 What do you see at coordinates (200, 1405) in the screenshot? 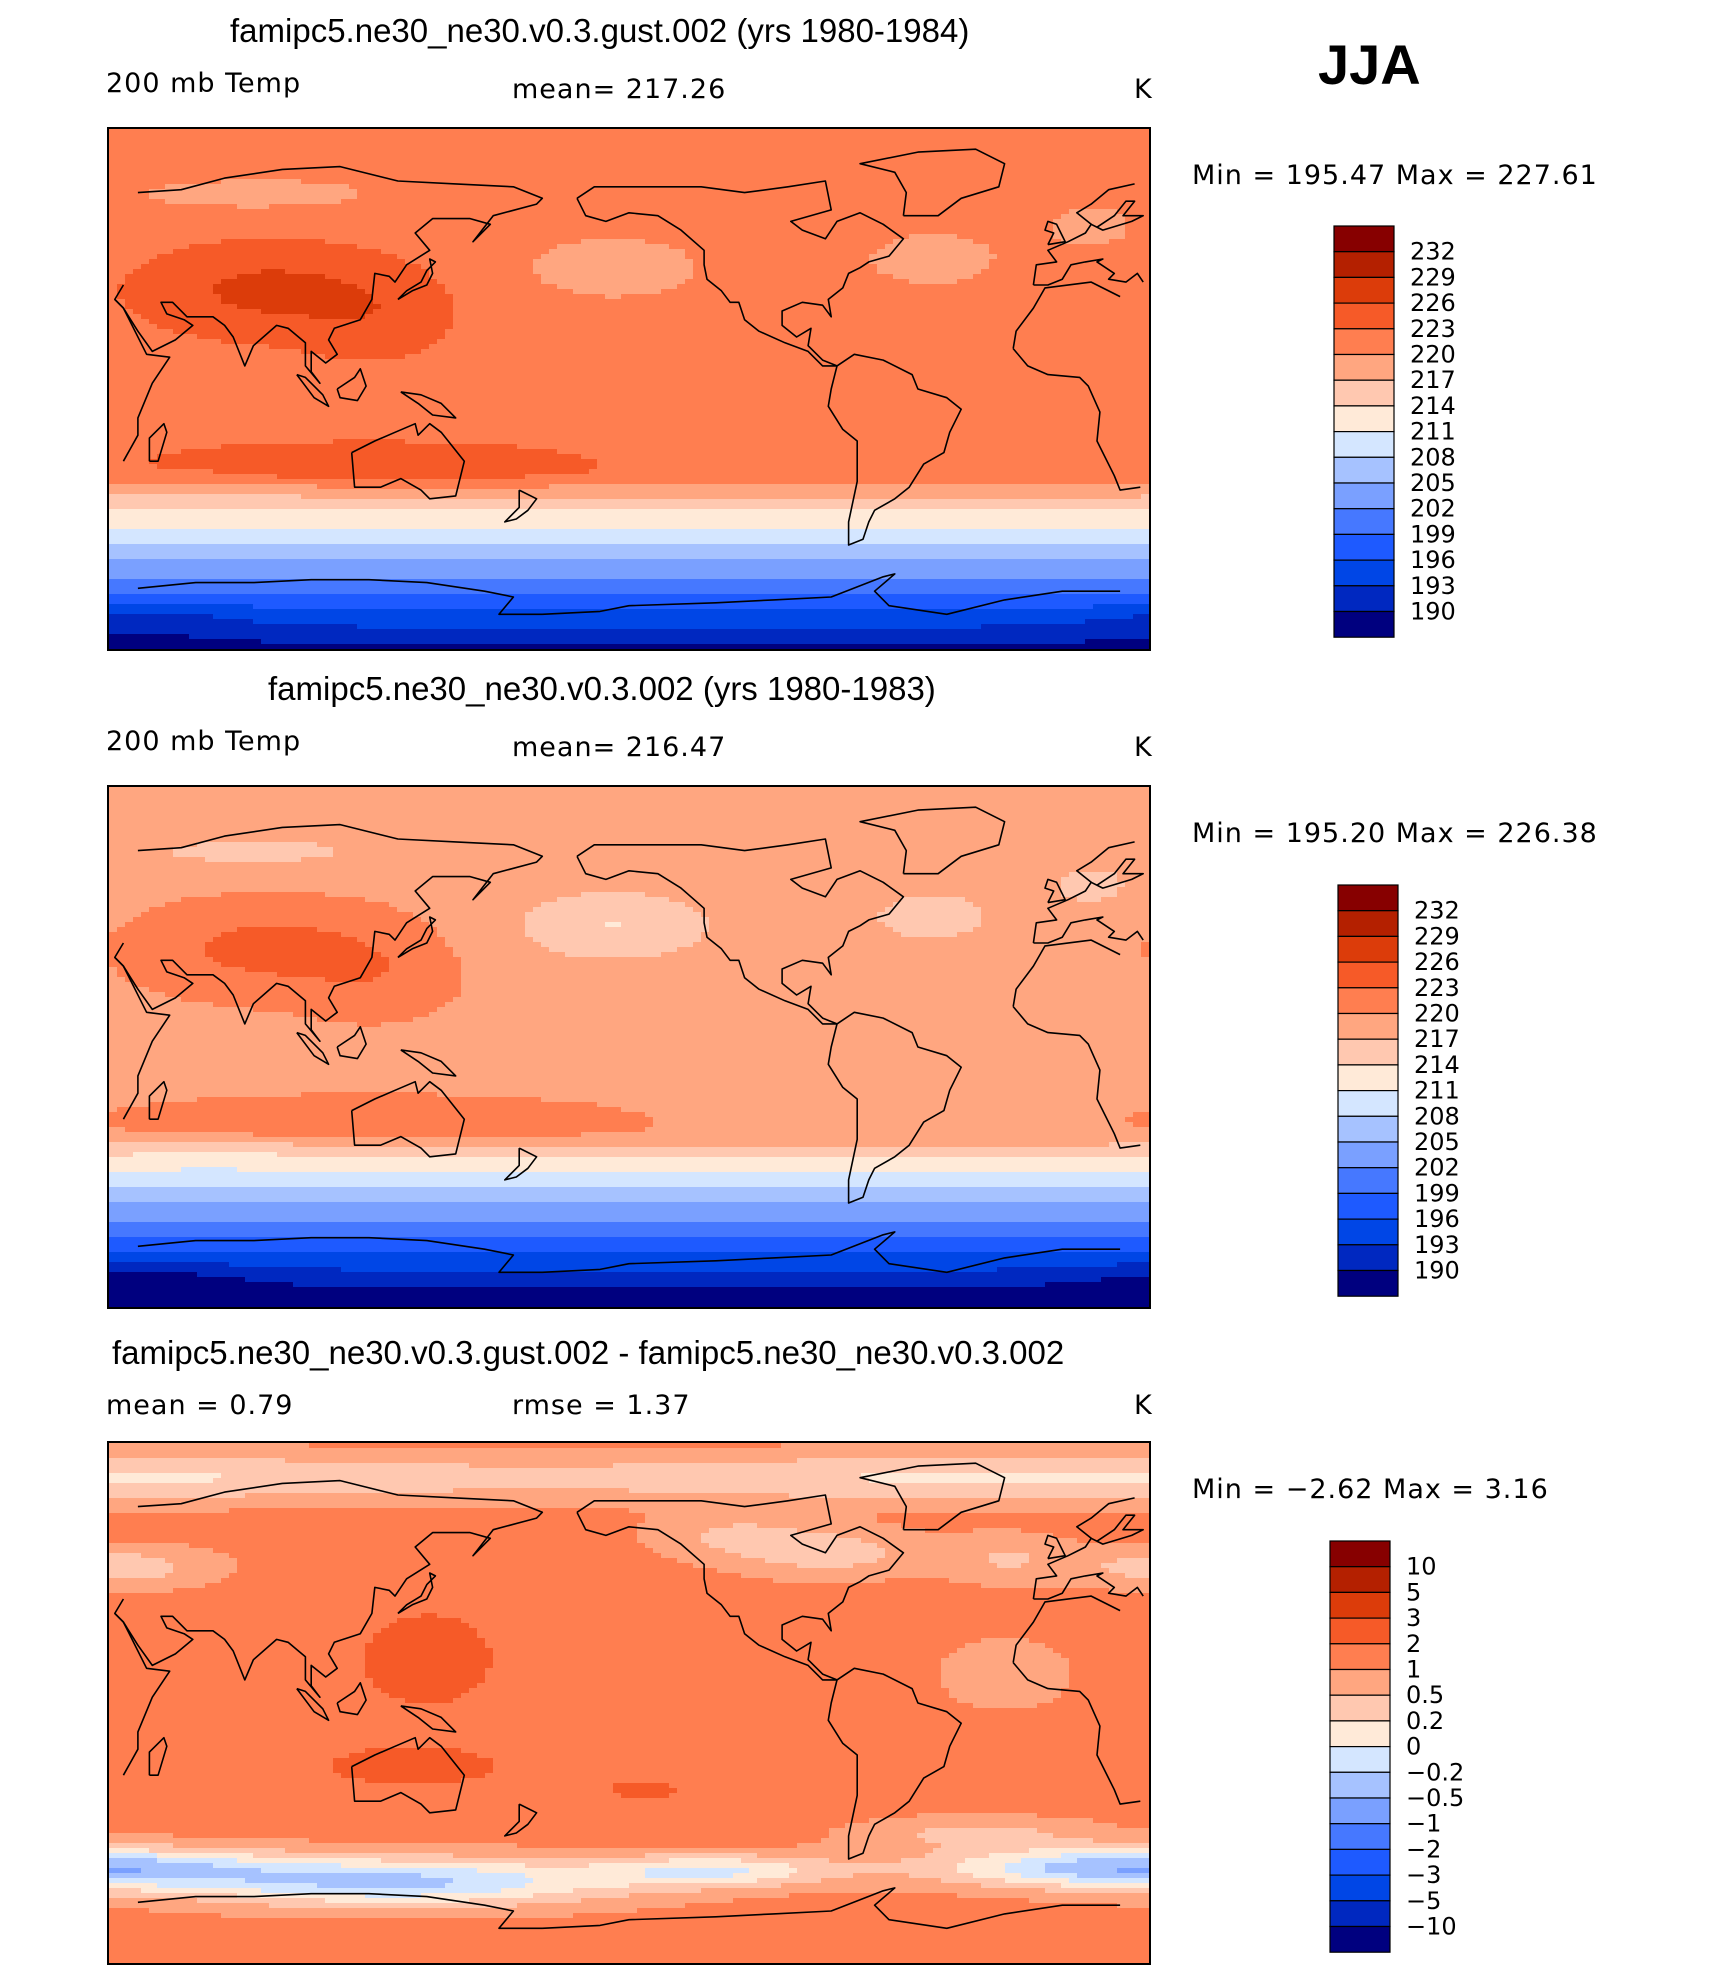
I see `panel3-mean: mean = 0.79` at bounding box center [200, 1405].